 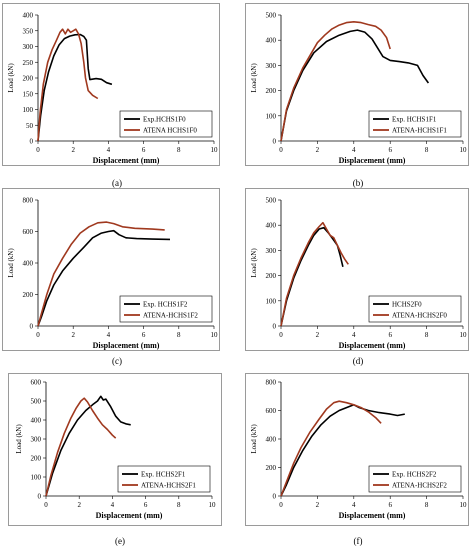 What do you see at coordinates (419, 316) in the screenshot?
I see `legend-label: ATENA-HCHS2F0` at bounding box center [419, 316].